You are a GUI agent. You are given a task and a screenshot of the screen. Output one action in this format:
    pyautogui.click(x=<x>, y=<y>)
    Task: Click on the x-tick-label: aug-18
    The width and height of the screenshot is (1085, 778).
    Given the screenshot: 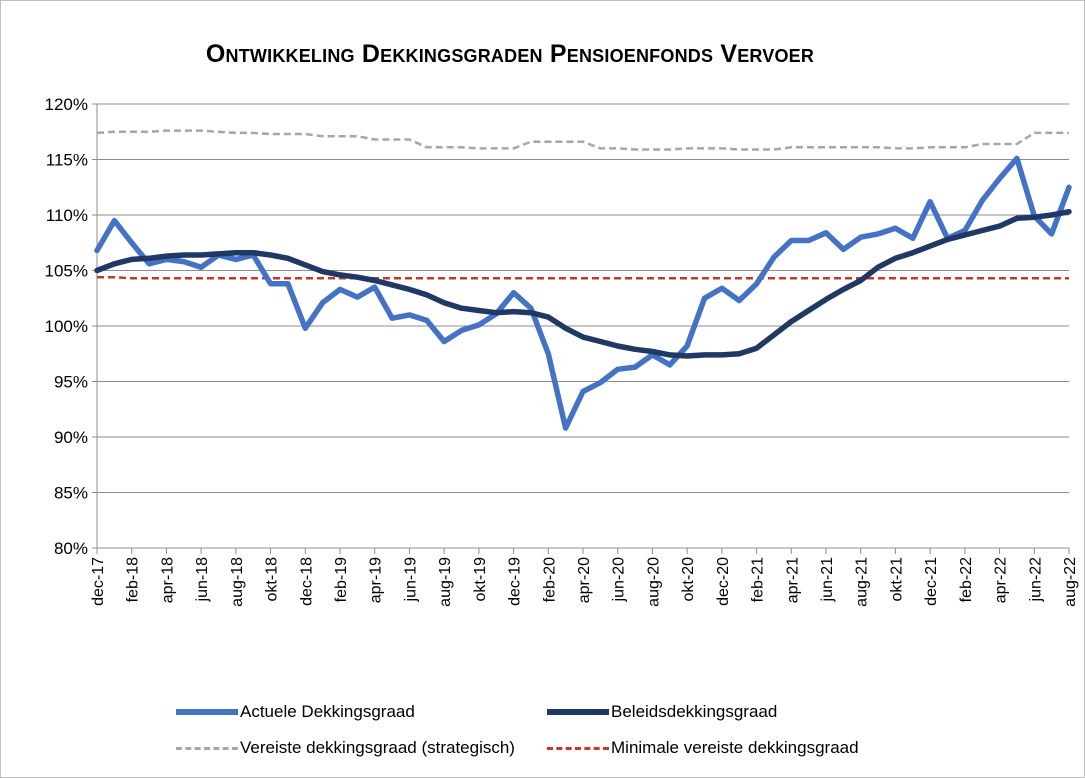 What is the action you would take?
    pyautogui.click(x=237, y=582)
    